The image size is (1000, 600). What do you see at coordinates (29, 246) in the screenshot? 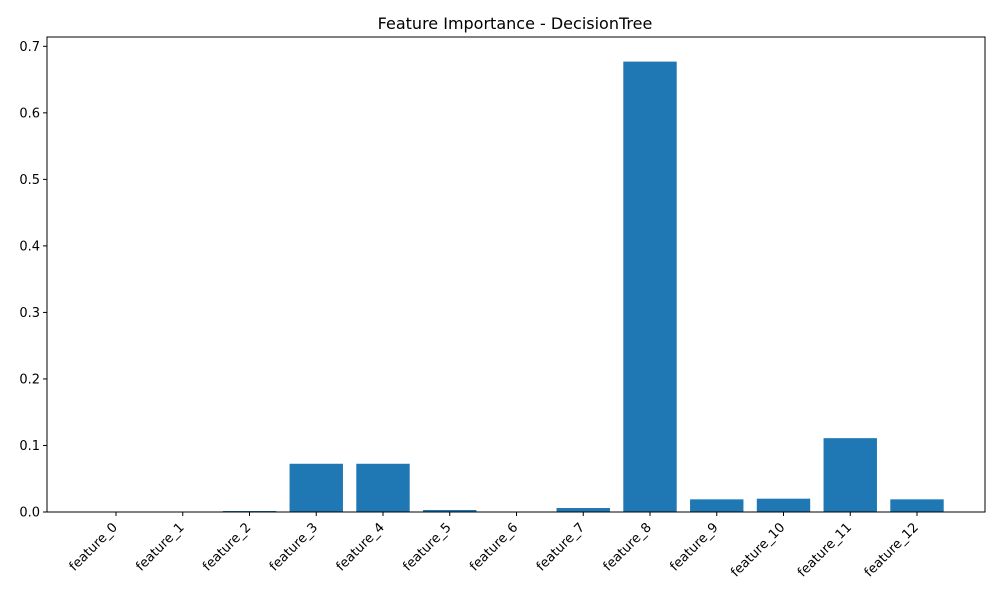
I see `y-tick-label: 0.4` at bounding box center [29, 246].